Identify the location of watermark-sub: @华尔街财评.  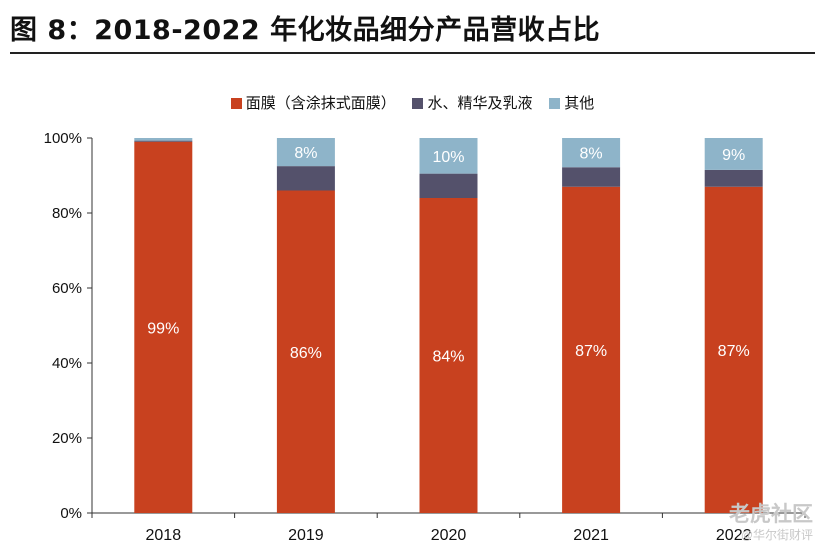
(776, 535).